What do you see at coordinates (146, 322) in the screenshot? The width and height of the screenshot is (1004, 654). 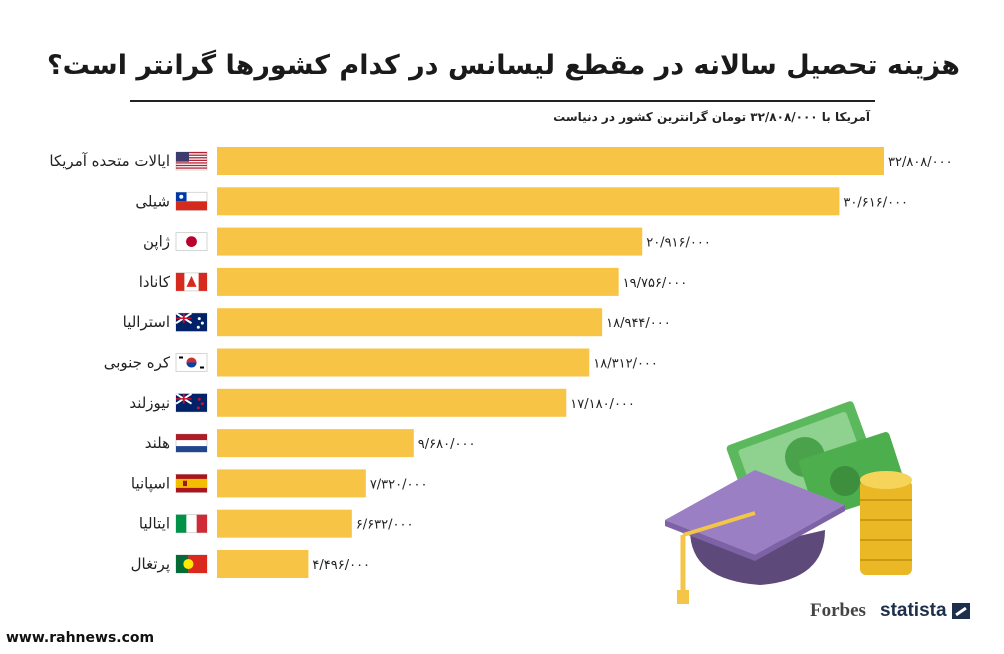 I see `category-label: استرالیا` at bounding box center [146, 322].